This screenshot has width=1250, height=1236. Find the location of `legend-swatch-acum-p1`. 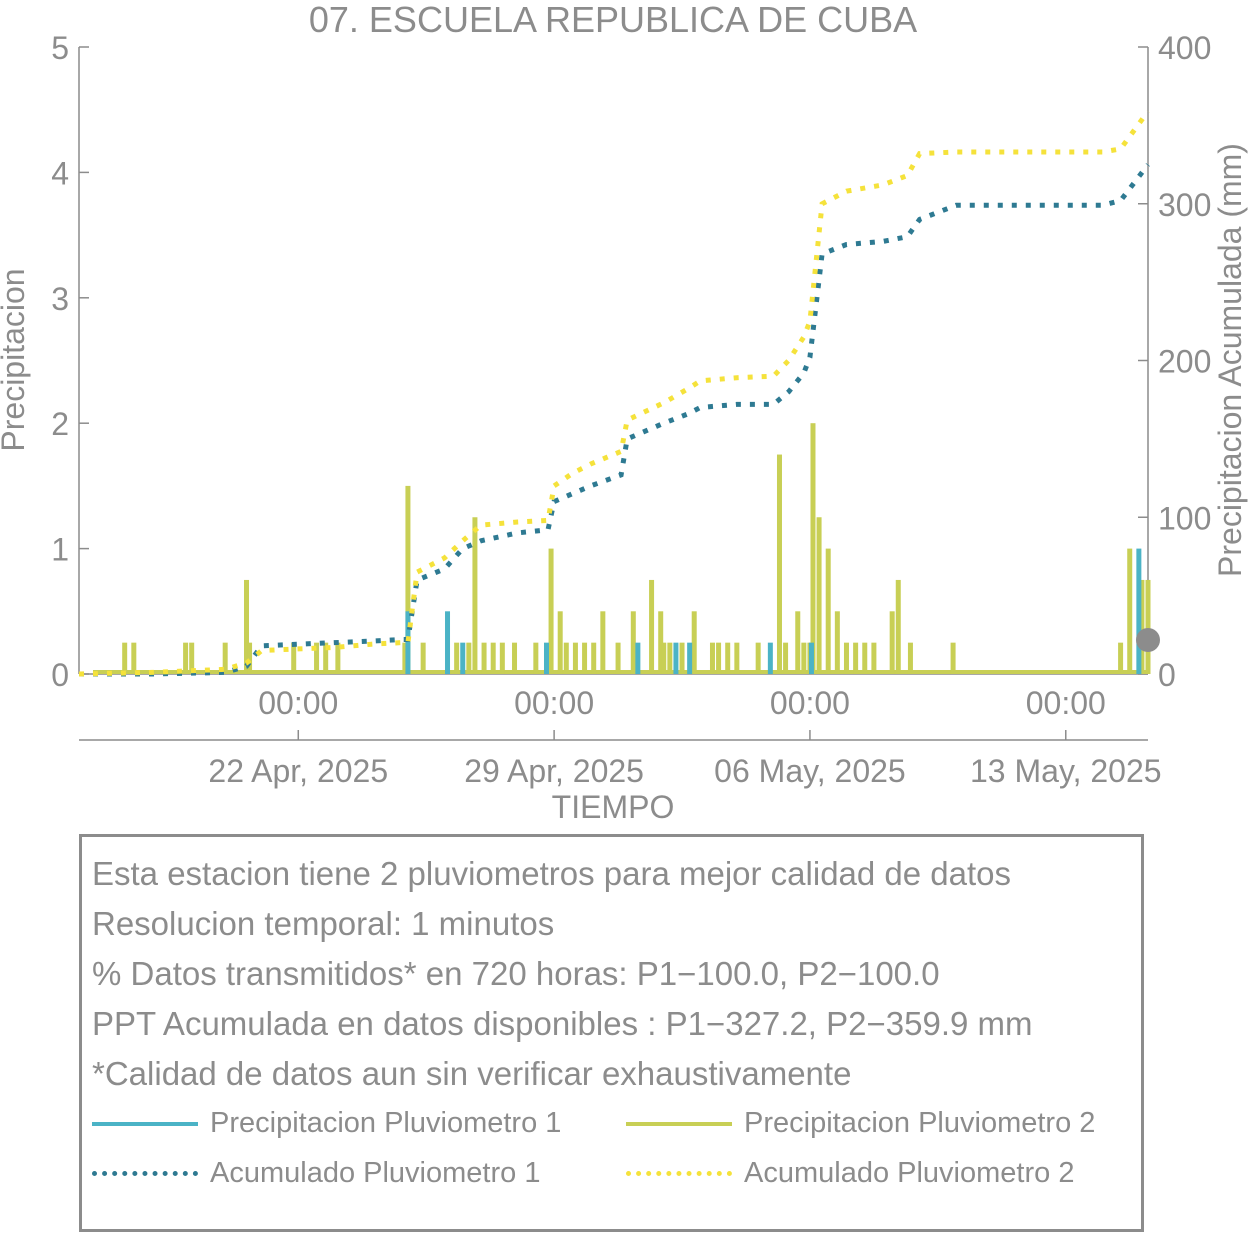

legend-swatch-acum-p1 is located at coordinates (145, 1173).